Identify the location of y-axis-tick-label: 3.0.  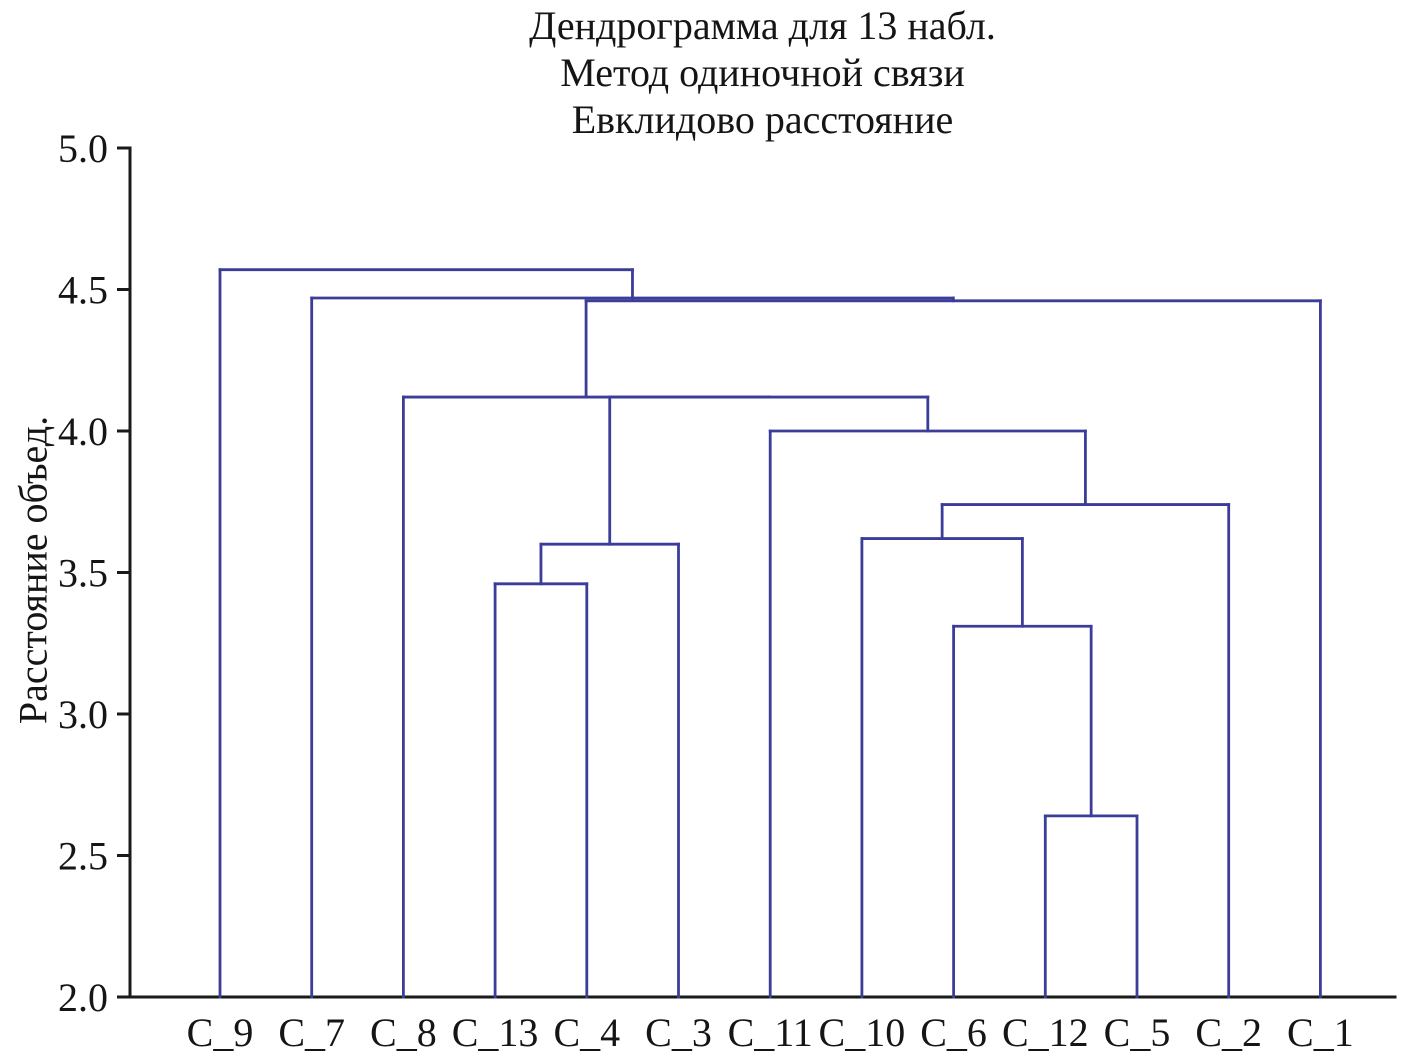
(83, 714).